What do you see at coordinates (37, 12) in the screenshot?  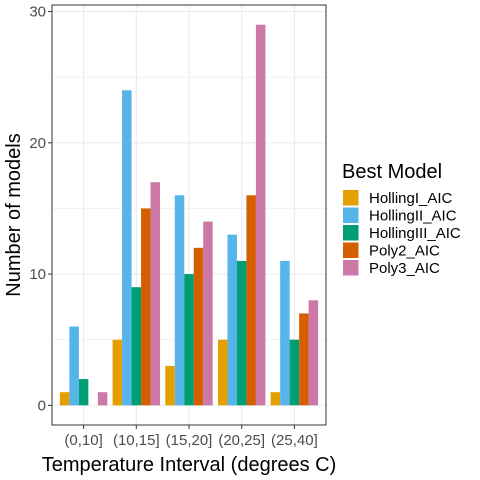 I see `y-tick-label: 30` at bounding box center [37, 12].